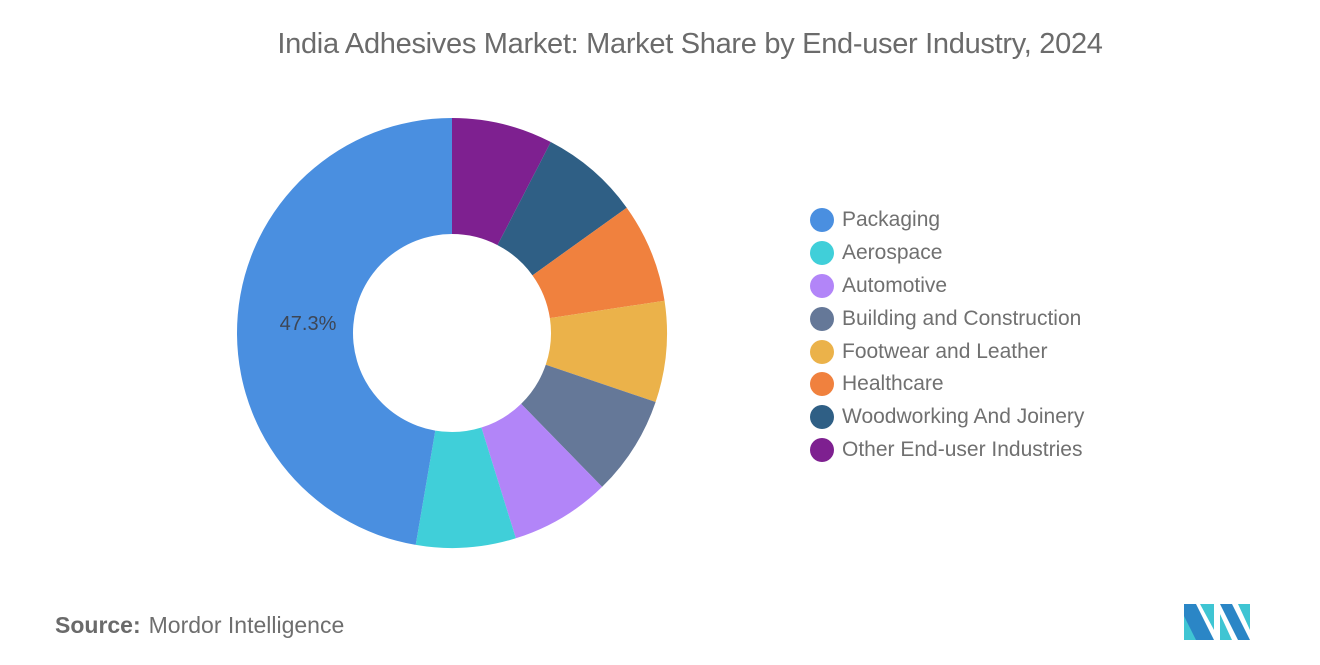  I want to click on slice-woodworking-and-joinery, so click(562, 209).